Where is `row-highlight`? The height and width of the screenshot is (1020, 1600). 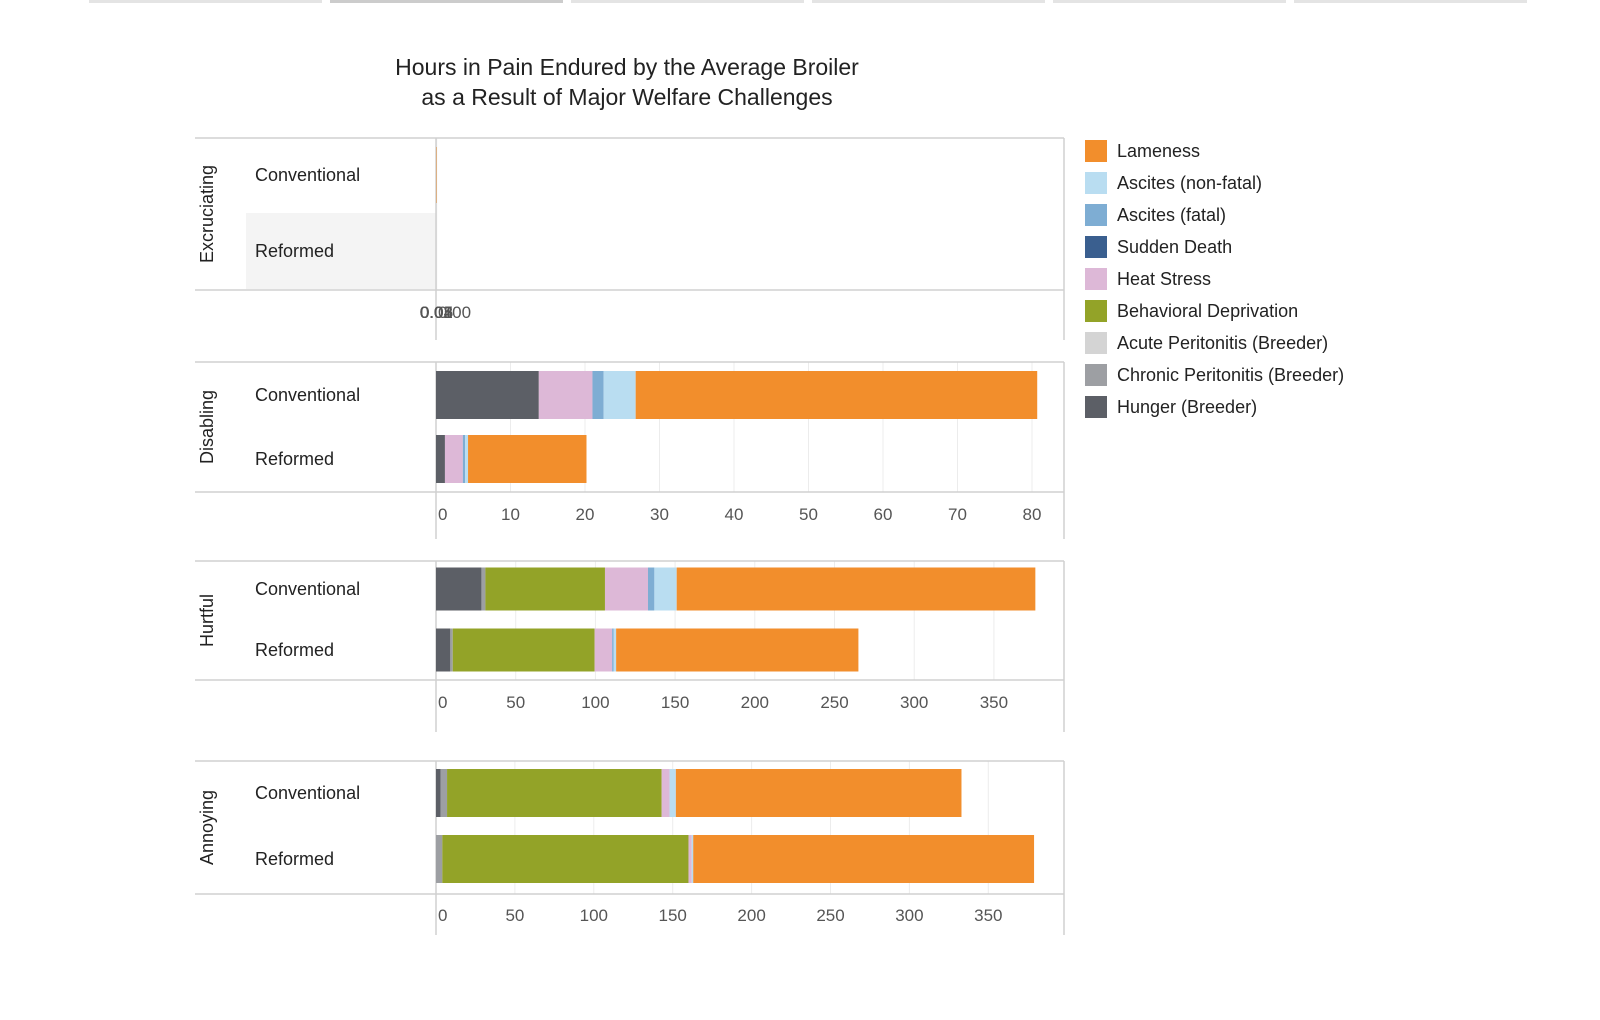
row-highlight is located at coordinates (341, 251).